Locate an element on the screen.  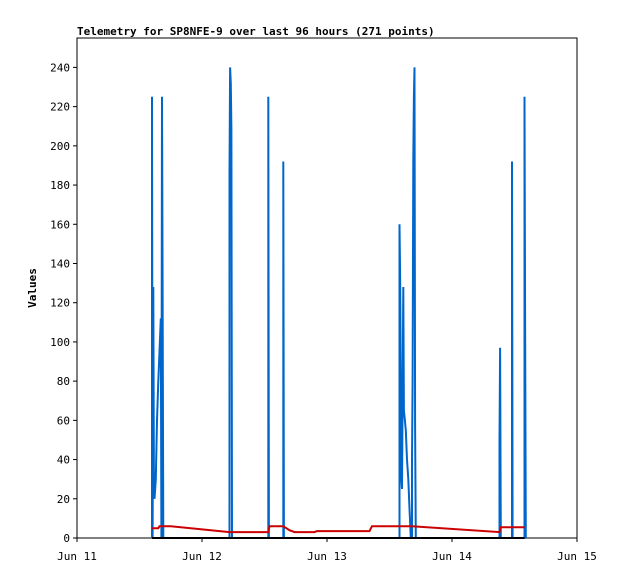
x-axis: Jun 11 Jun 12 Jun 13 Jun 14 Jun 15 is located at coordinates (327, 550).